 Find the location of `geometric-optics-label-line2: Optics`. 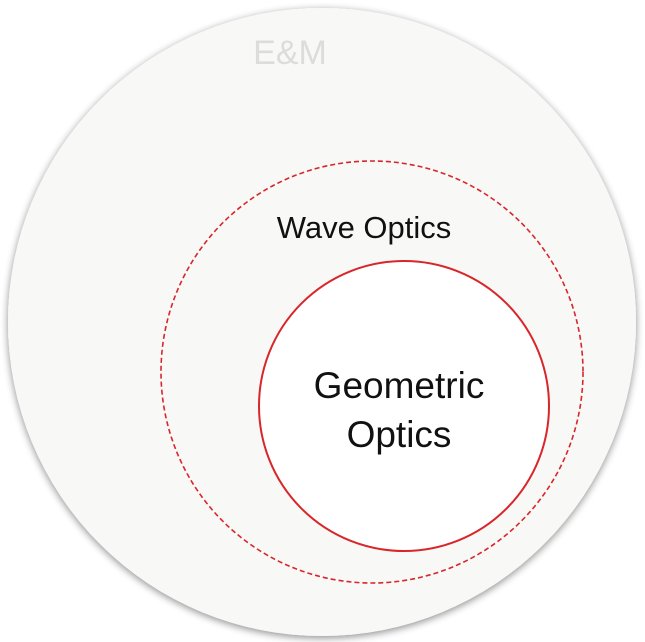

geometric-optics-label-line2: Optics is located at coordinates (399, 434).